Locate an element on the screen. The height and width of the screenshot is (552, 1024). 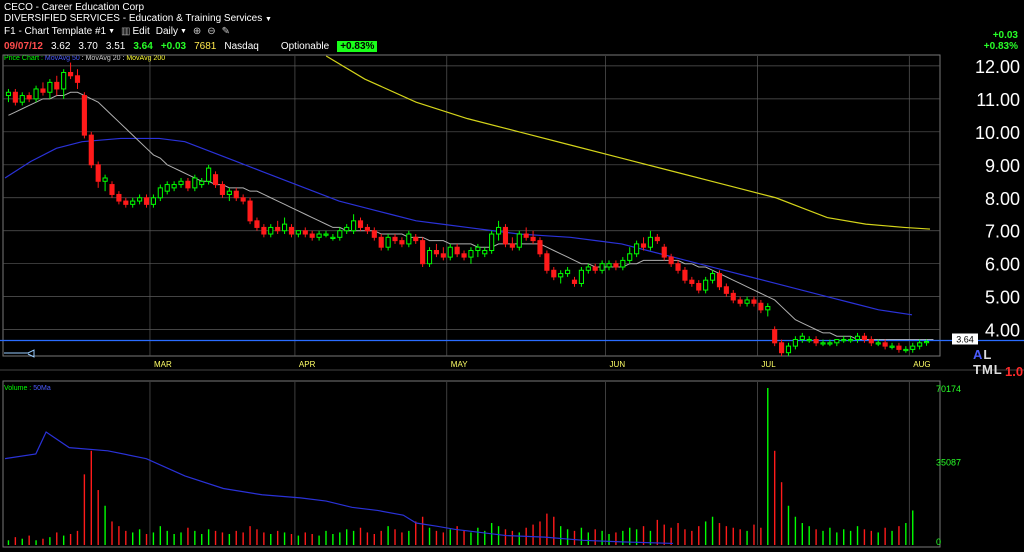
last-price-label: 3.64 is located at coordinates (965, 339).